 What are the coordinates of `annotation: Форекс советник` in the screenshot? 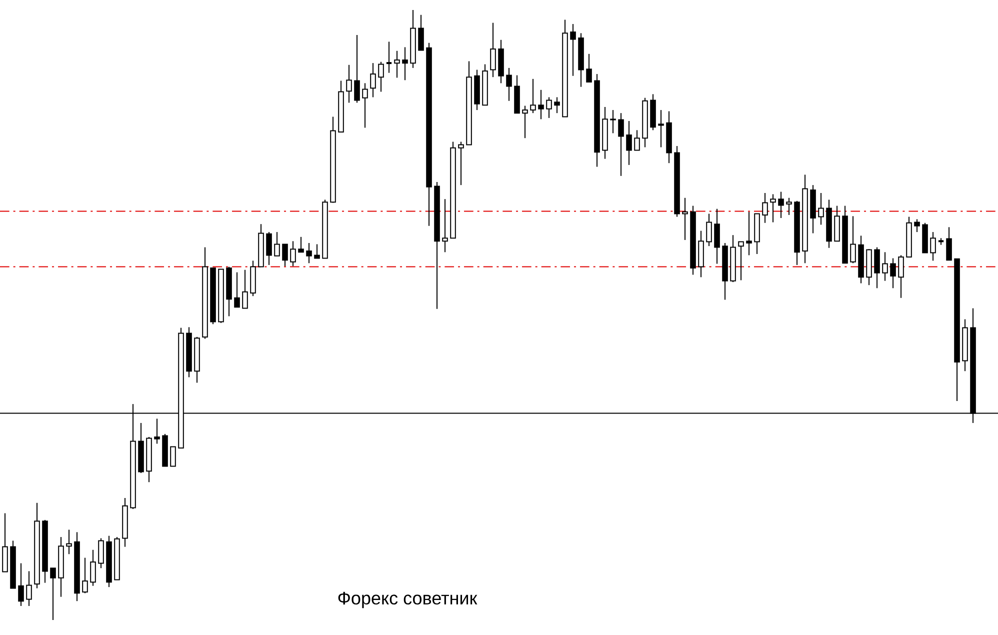 It's located at (408, 600).